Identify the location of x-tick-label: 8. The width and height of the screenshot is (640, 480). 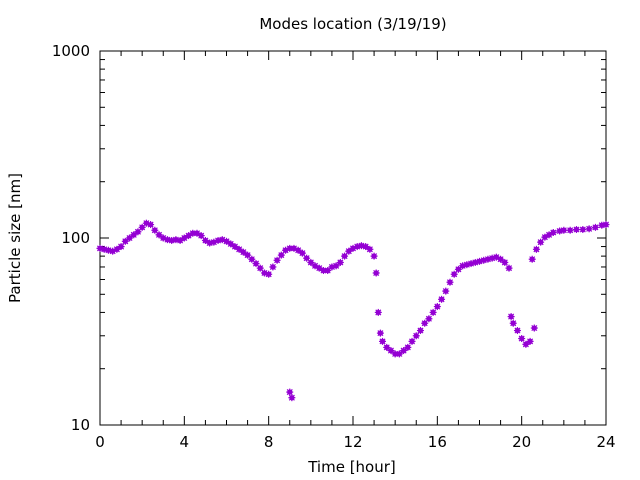
(269, 442).